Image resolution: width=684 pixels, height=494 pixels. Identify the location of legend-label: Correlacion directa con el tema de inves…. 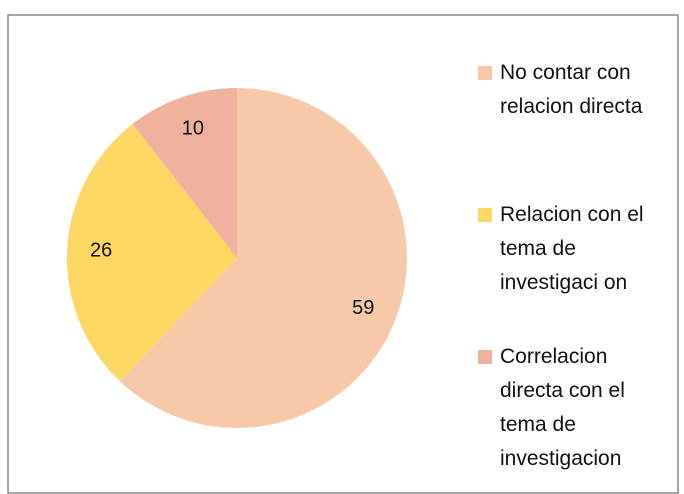
(562, 407).